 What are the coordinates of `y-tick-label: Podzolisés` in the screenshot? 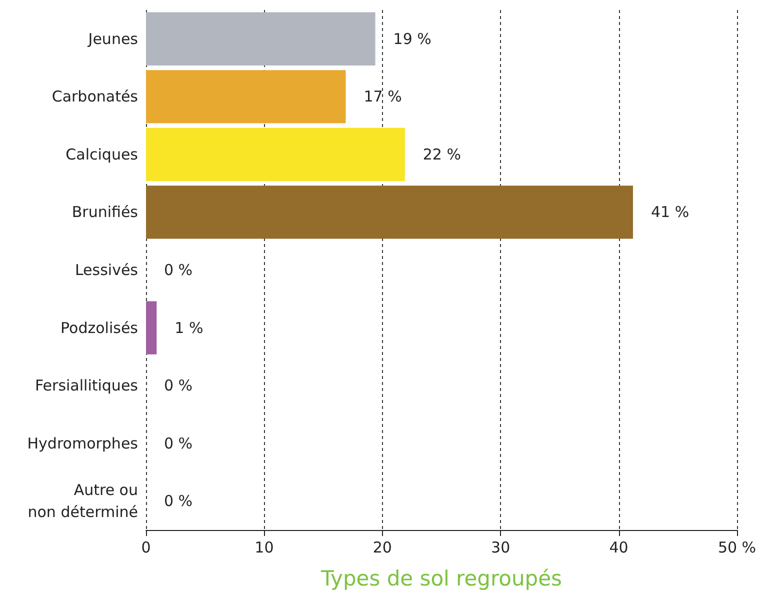 It's located at (99, 327).